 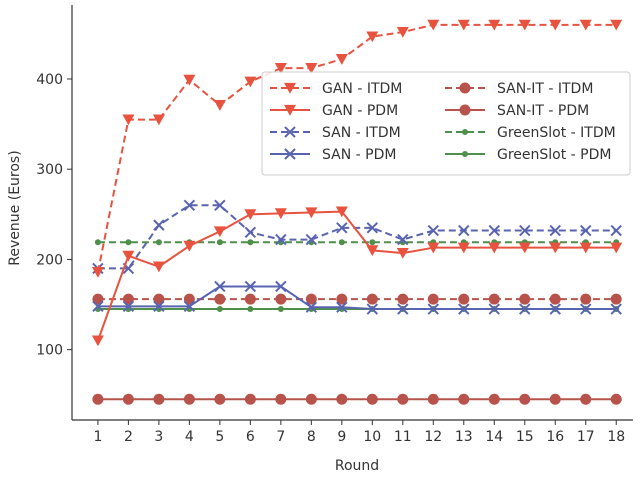 I want to click on legend-label: GAN - PDM, so click(x=360, y=111).